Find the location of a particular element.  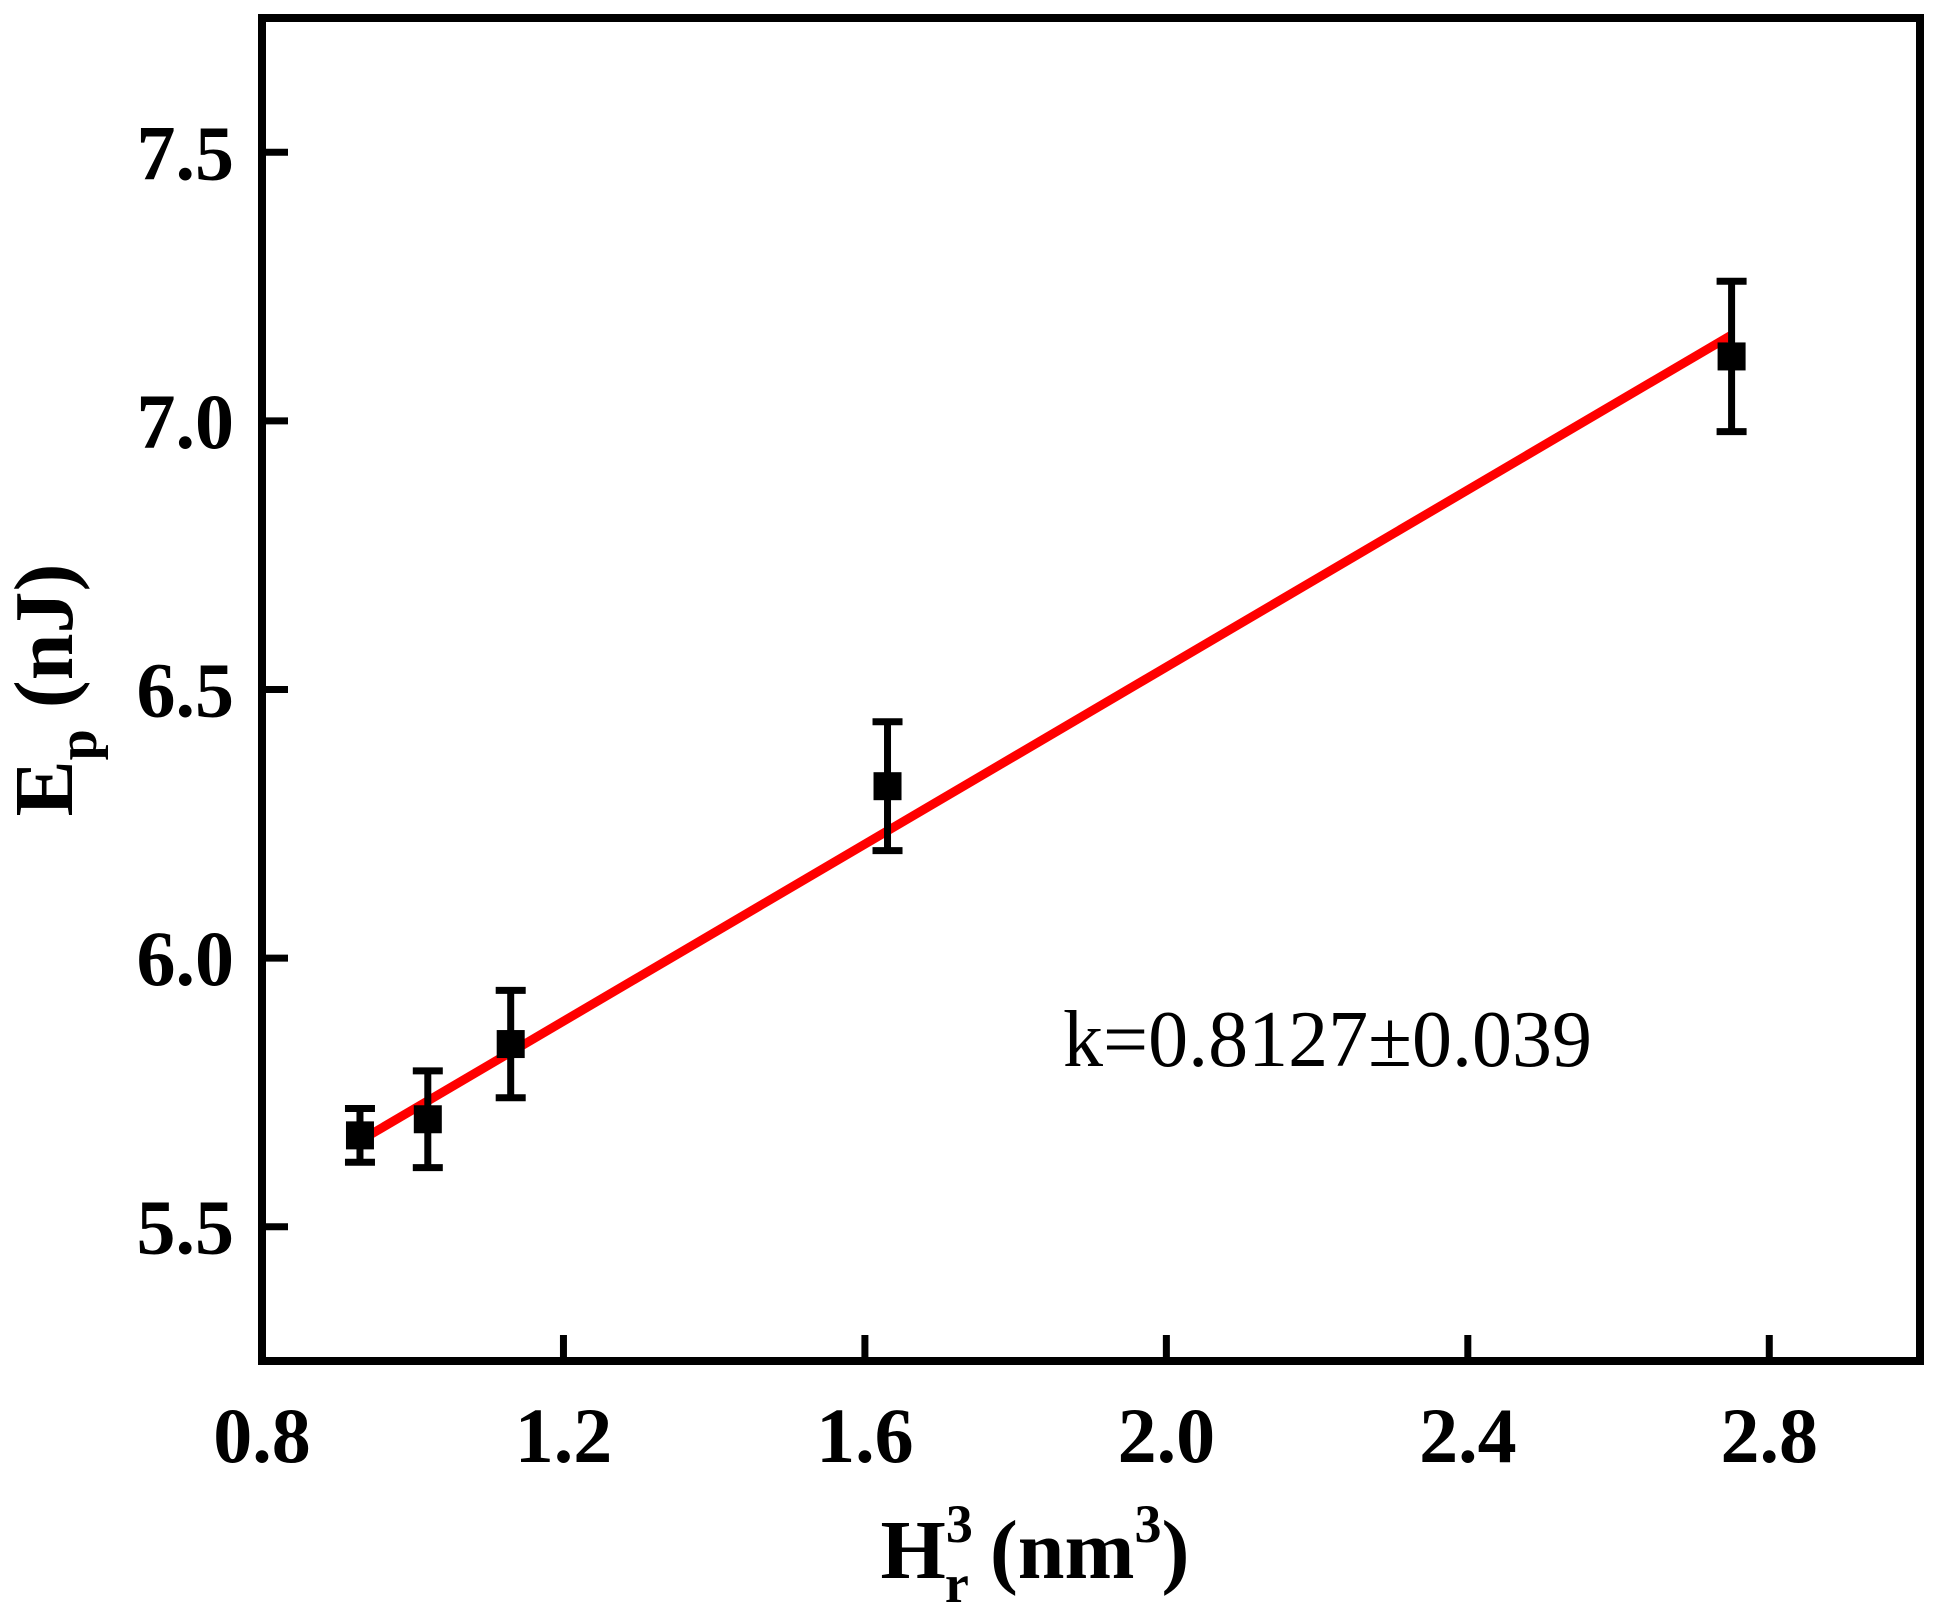

y-tick-label: 5.5 is located at coordinates (186, 1227).